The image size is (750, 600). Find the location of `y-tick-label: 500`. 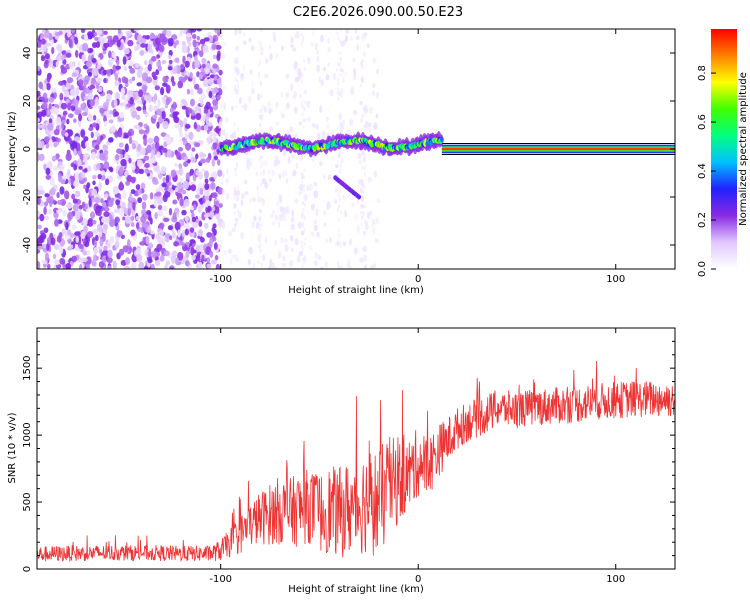

y-tick-label: 500 is located at coordinates (27, 502).